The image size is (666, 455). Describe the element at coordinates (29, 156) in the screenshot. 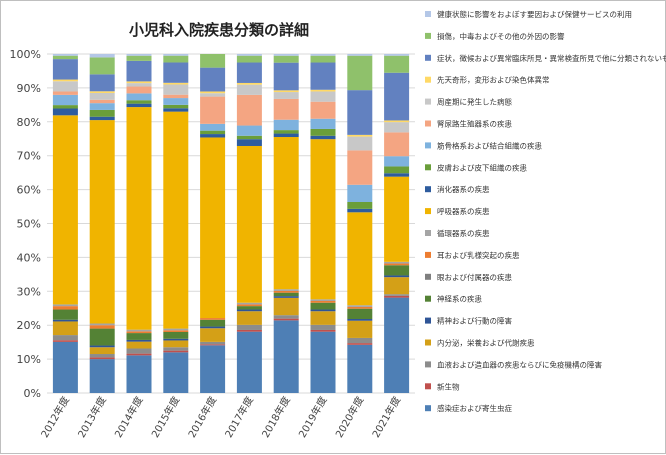

I see `y-tick-label: 70%` at that location.